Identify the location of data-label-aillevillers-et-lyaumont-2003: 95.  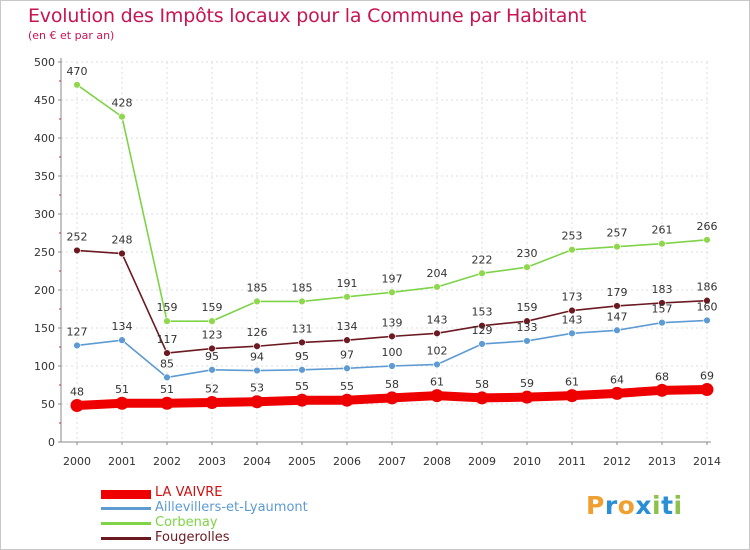
(212, 356).